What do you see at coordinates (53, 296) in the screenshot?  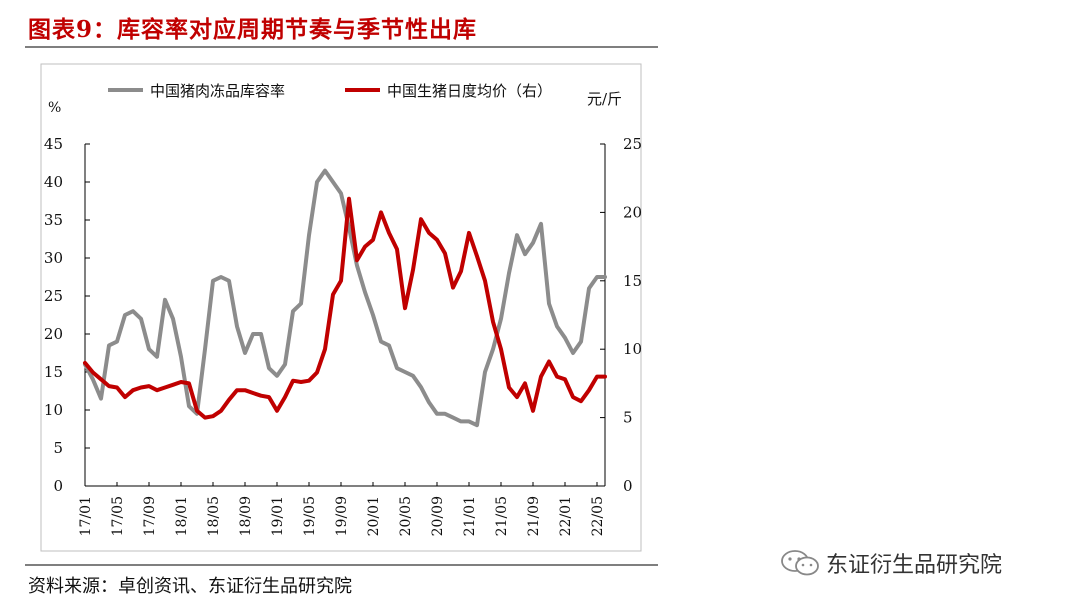 I see `y-left-tick-label: 25` at bounding box center [53, 296].